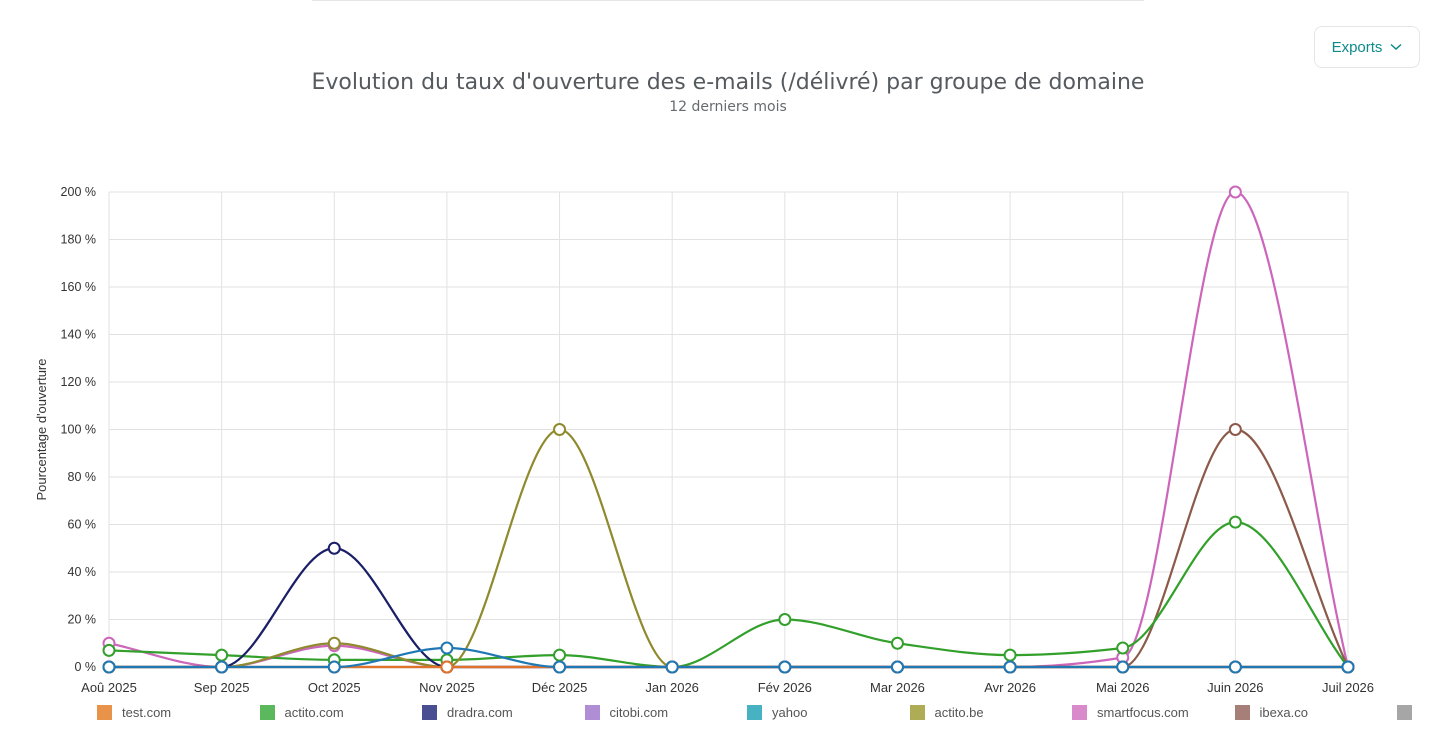 Image resolution: width=1451 pixels, height=746 pixels. What do you see at coordinates (82, 620) in the screenshot?
I see `y-tick-label: 20 %` at bounding box center [82, 620].